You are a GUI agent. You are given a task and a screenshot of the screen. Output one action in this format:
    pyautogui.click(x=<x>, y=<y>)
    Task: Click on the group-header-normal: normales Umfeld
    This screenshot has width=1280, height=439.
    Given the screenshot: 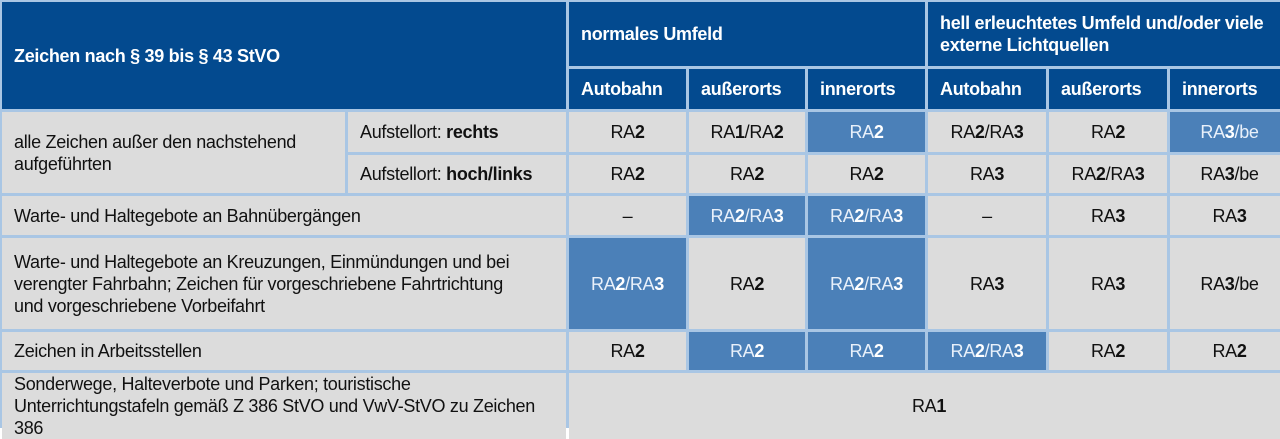 What is the action you would take?
    pyautogui.click(x=747, y=34)
    